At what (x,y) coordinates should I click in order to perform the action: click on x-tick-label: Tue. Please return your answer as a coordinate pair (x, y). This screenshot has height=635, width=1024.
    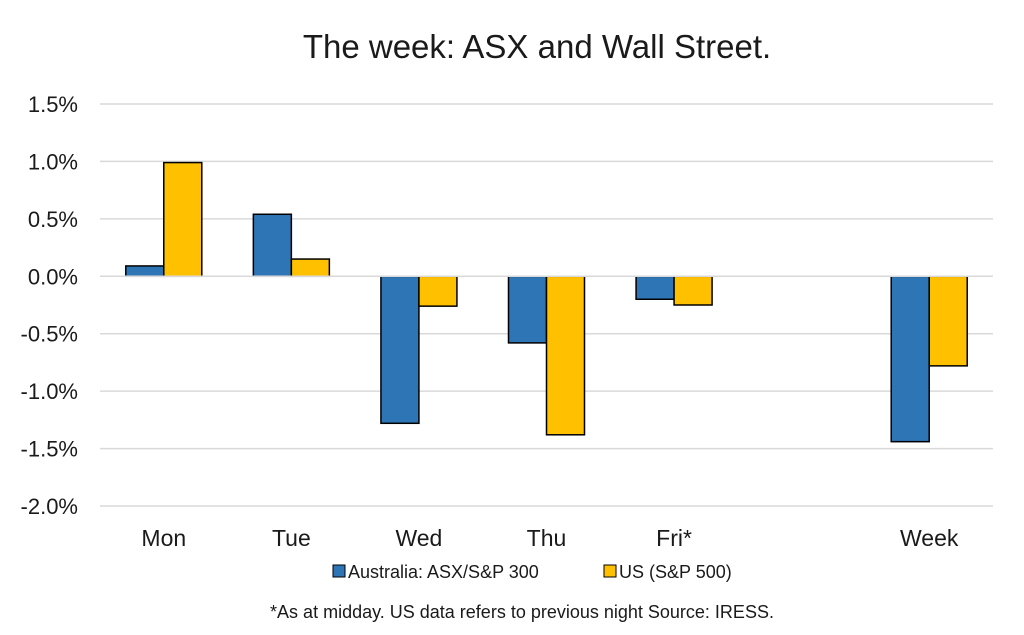
    Looking at the image, I should click on (291, 538).